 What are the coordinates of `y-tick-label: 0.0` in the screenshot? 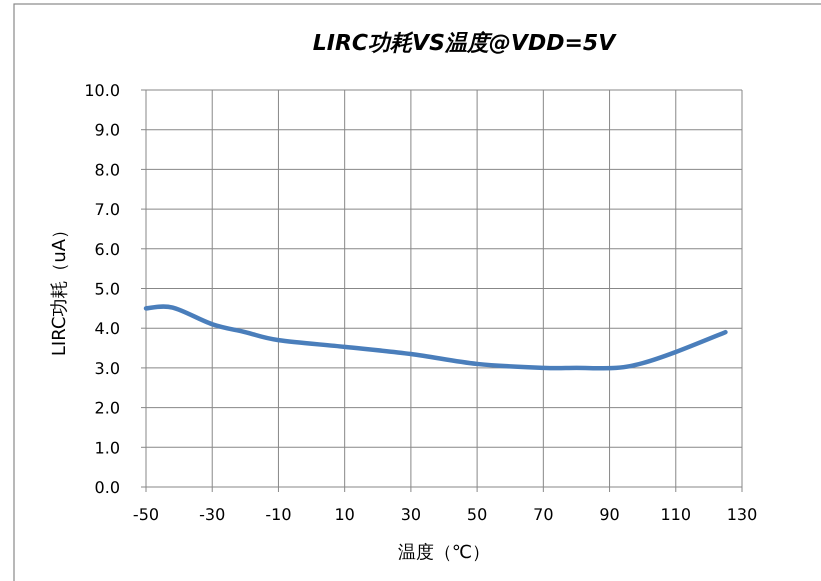 It's located at (107, 487).